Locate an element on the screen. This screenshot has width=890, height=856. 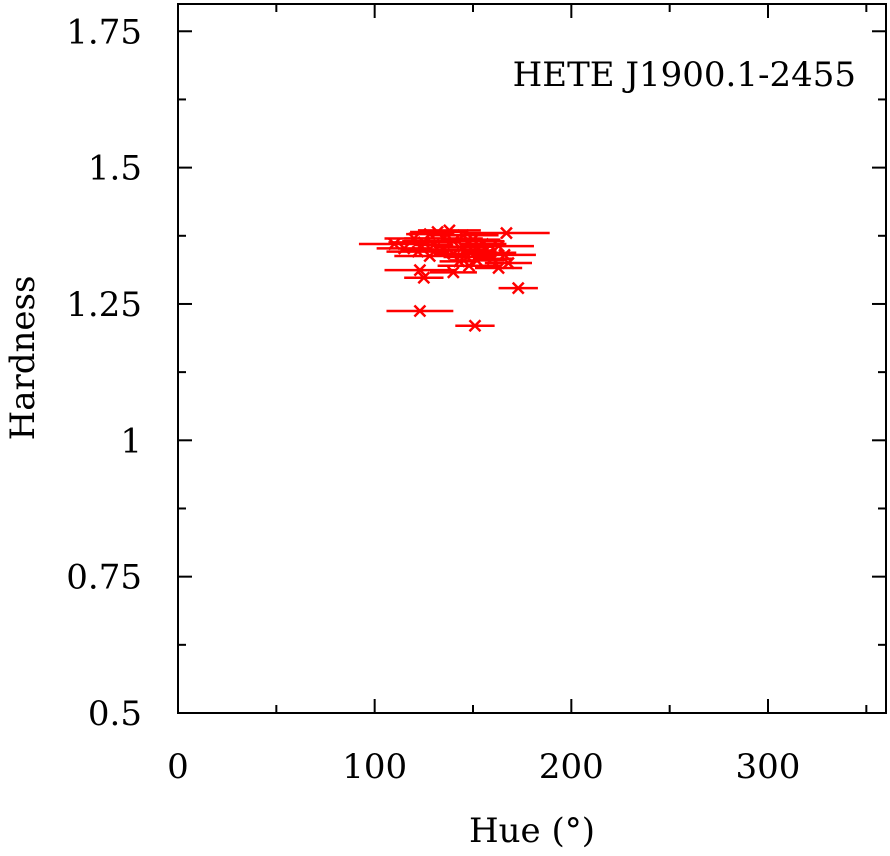
data-points is located at coordinates (454, 278).